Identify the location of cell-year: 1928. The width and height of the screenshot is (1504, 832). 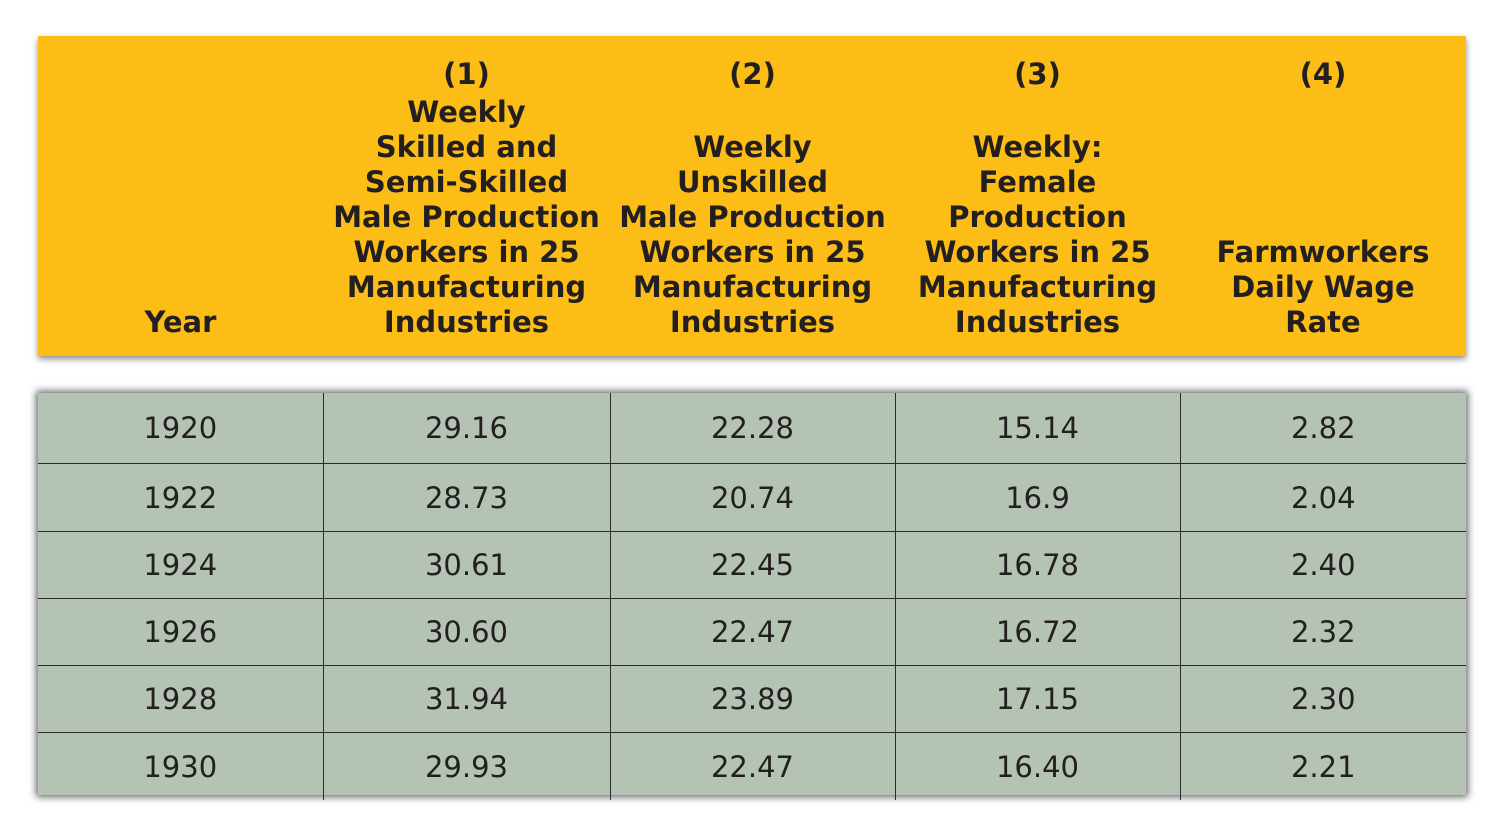
(181, 699).